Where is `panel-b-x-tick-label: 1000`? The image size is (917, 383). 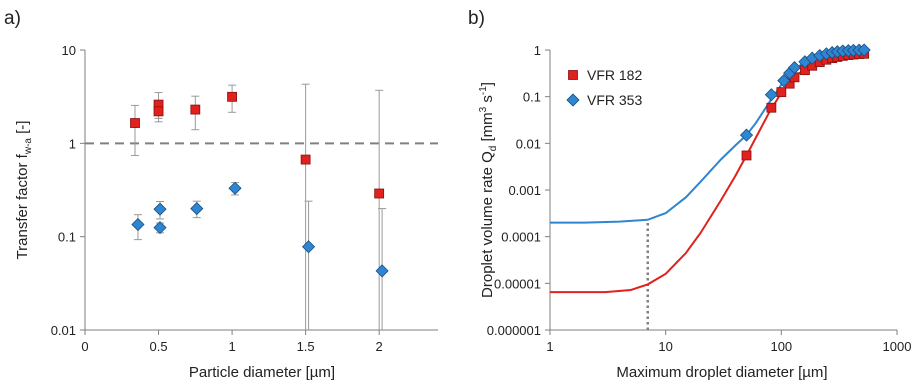
panel-b-x-tick-label: 1000 is located at coordinates (897, 346).